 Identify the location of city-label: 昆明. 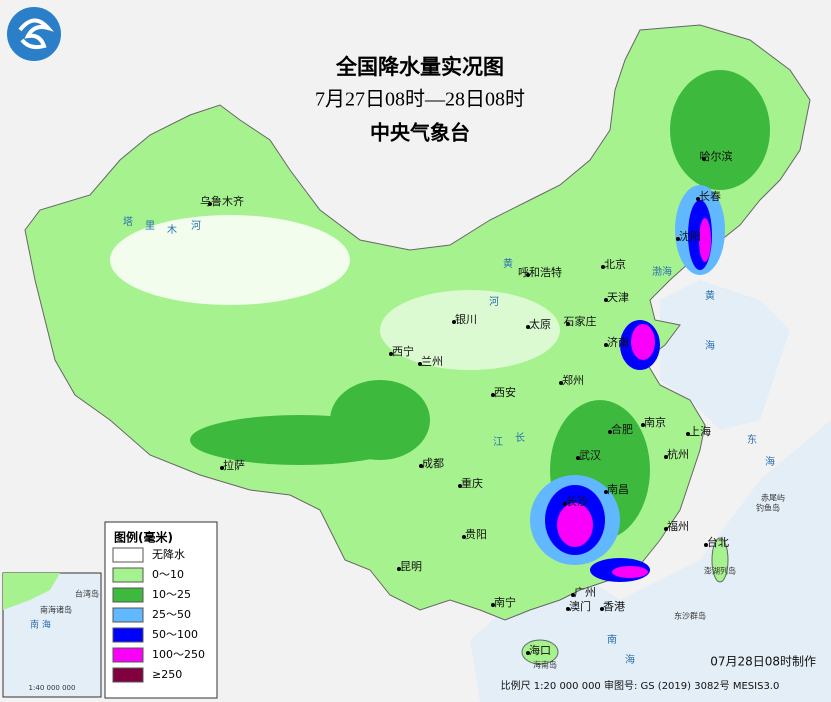
(411, 566).